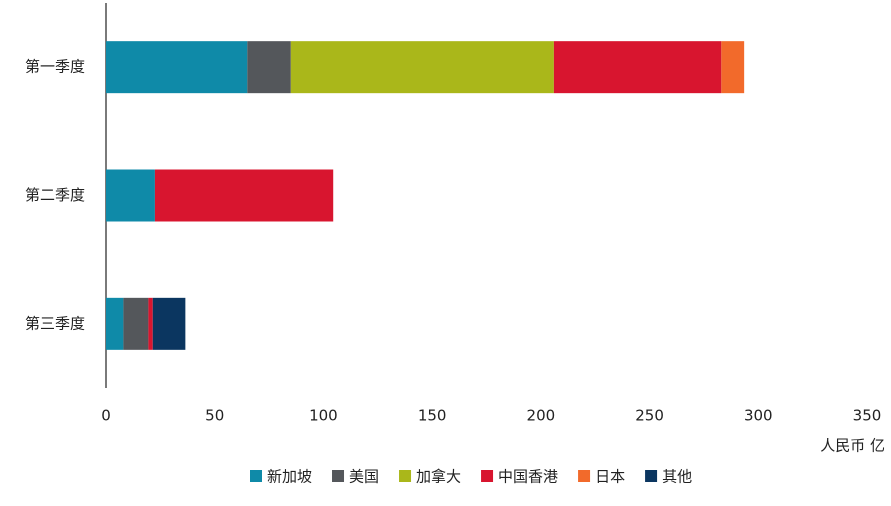 The height and width of the screenshot is (506, 891). I want to click on legend-label: 新加坡, so click(289, 477).